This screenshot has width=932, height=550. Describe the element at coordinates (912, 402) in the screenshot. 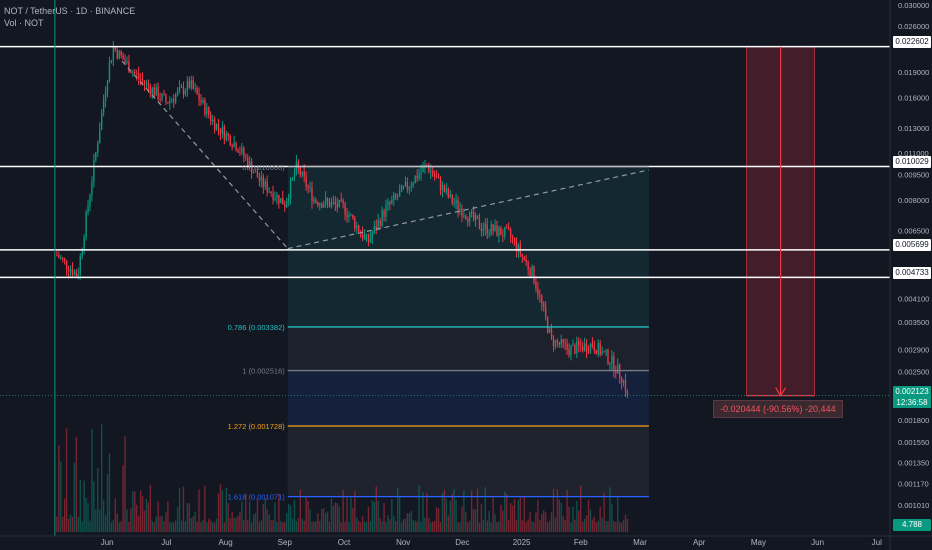

I see `bar-countdown: 12:36:58` at that location.